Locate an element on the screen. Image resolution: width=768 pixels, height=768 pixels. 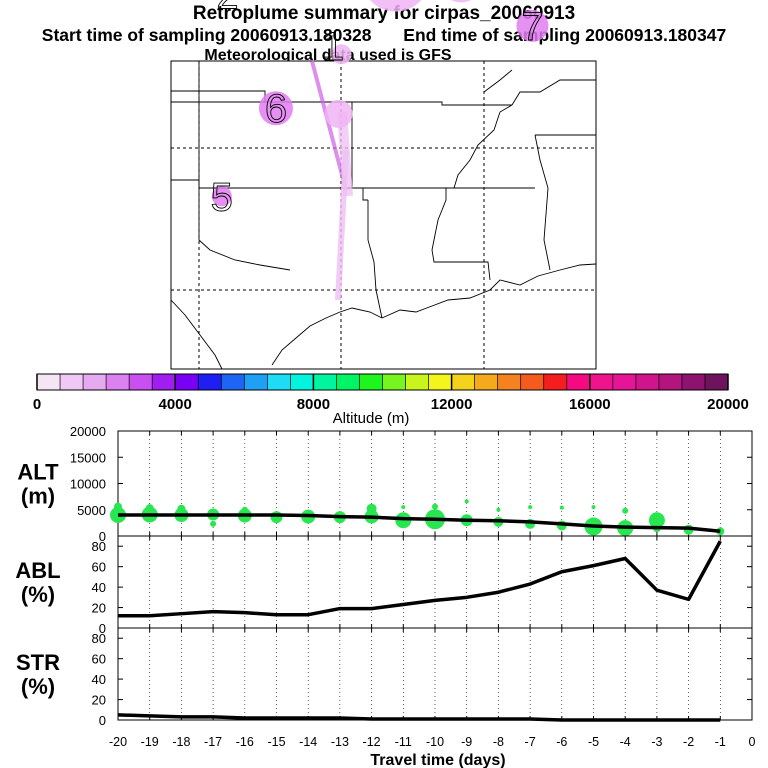
x-tick-label: -6 is located at coordinates (561, 742).